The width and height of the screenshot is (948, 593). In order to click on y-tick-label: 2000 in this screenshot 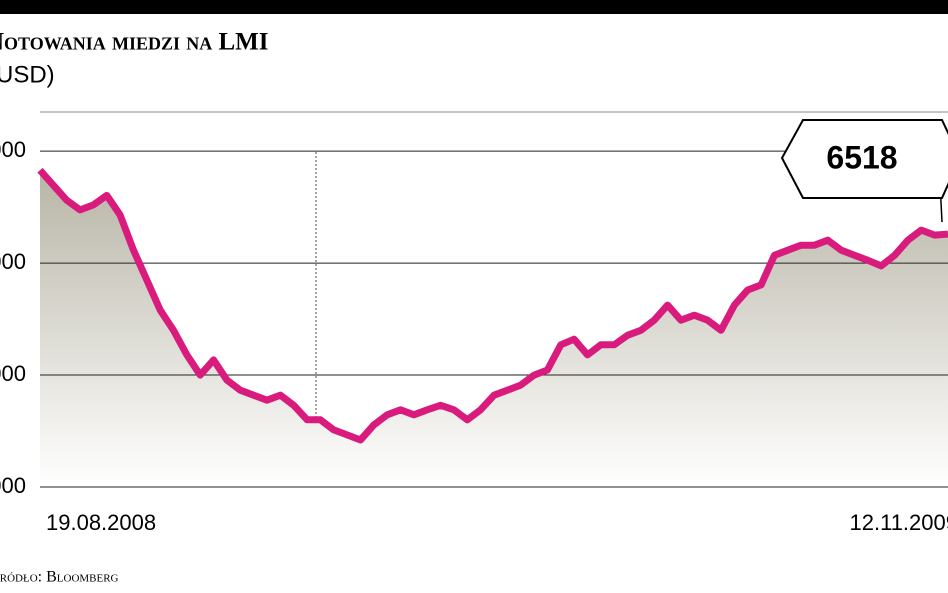, I will do `click(13, 485)`.